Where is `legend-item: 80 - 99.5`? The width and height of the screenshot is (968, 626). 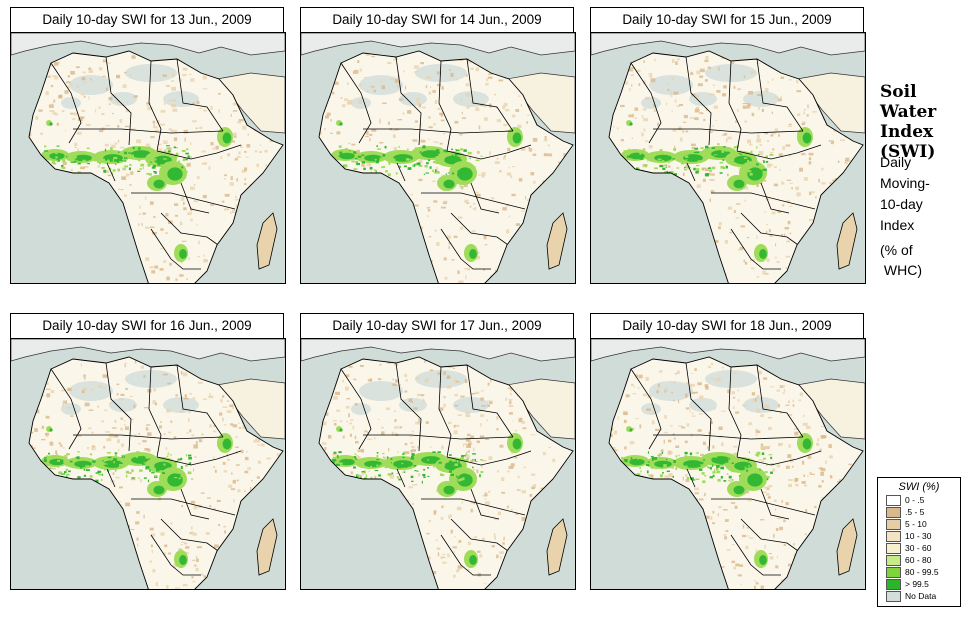 legend-item: 80 - 99.5 is located at coordinates (919, 573).